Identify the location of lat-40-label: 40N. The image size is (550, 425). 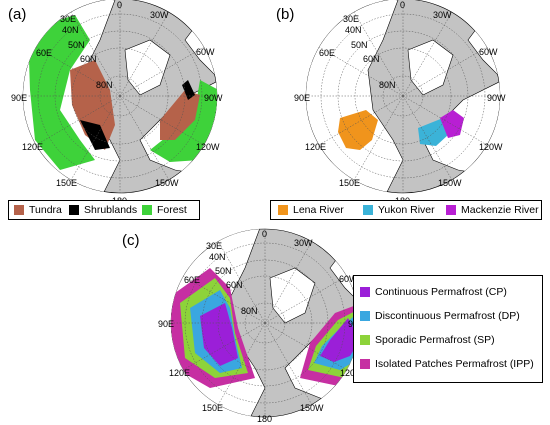
(70, 30).